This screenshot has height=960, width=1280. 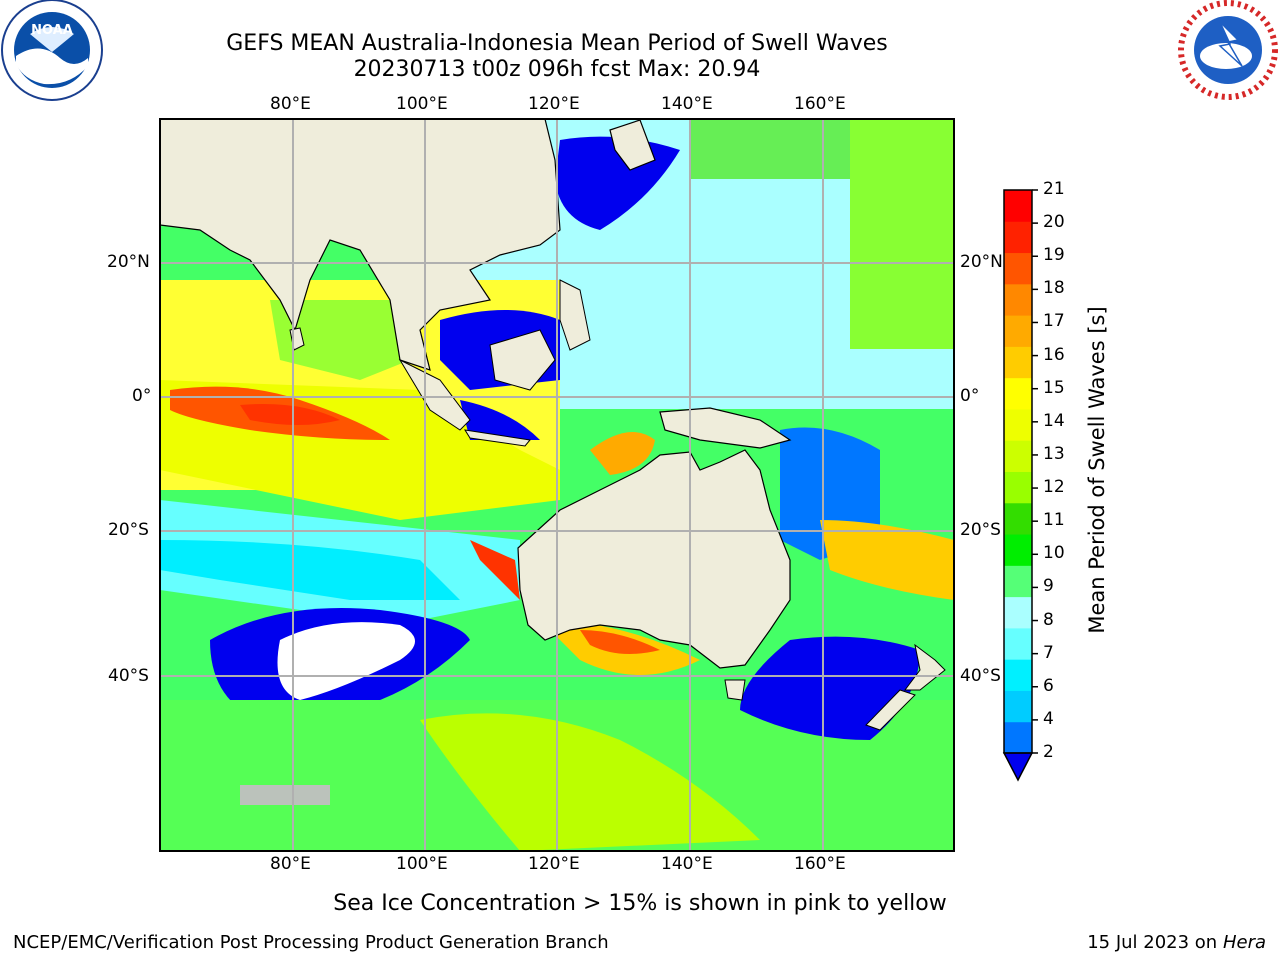 What do you see at coordinates (1054, 520) in the screenshot?
I see `colorbar-tick-label: 11` at bounding box center [1054, 520].